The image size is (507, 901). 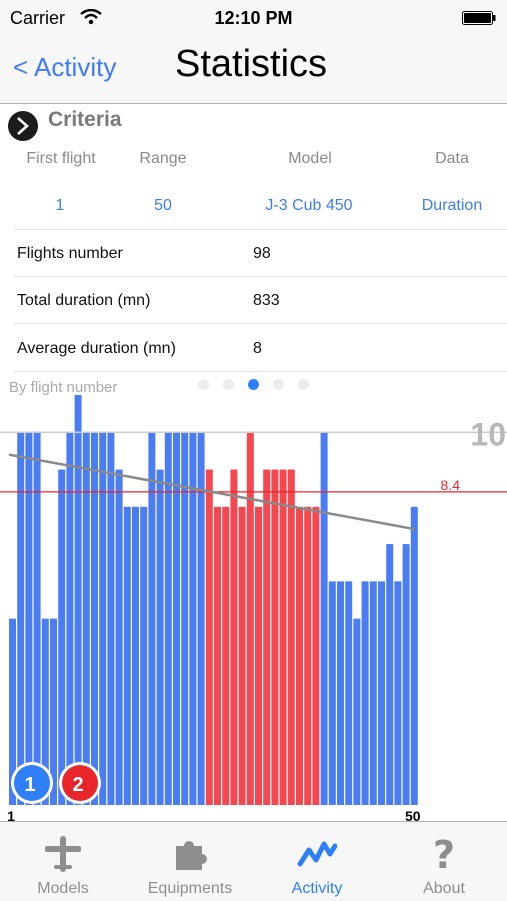 What do you see at coordinates (310, 158) in the screenshot?
I see `header-model: Model` at bounding box center [310, 158].